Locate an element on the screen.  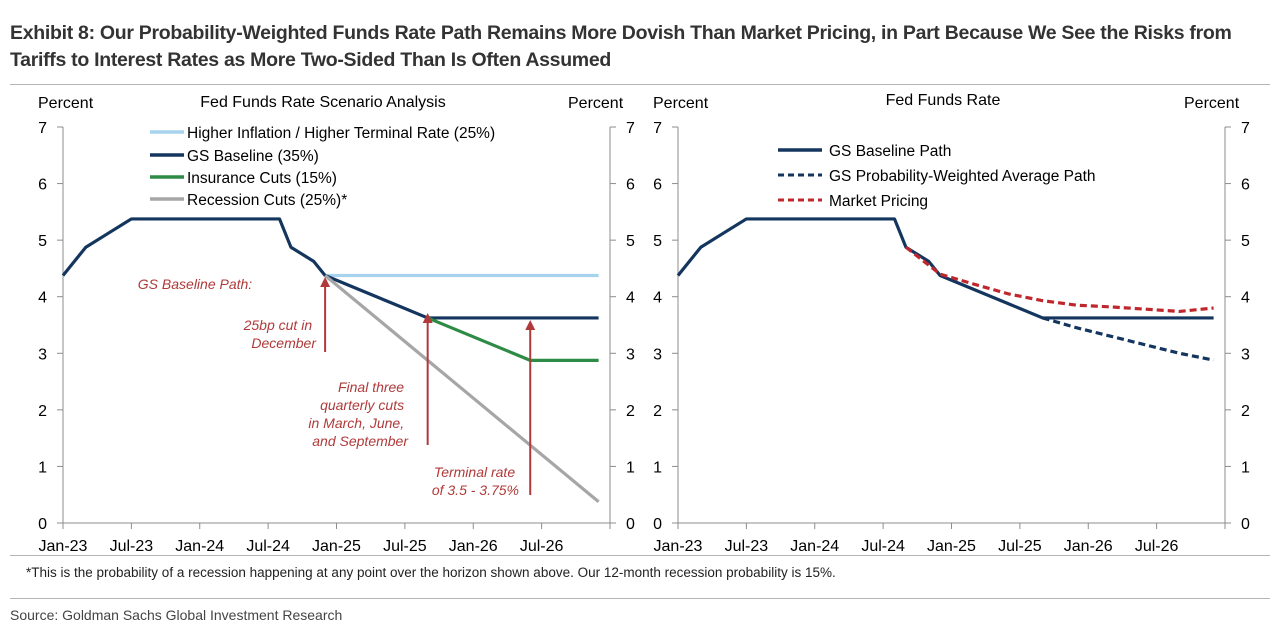
annotation-terminal-line1: Terminal rate is located at coordinates (474, 472).